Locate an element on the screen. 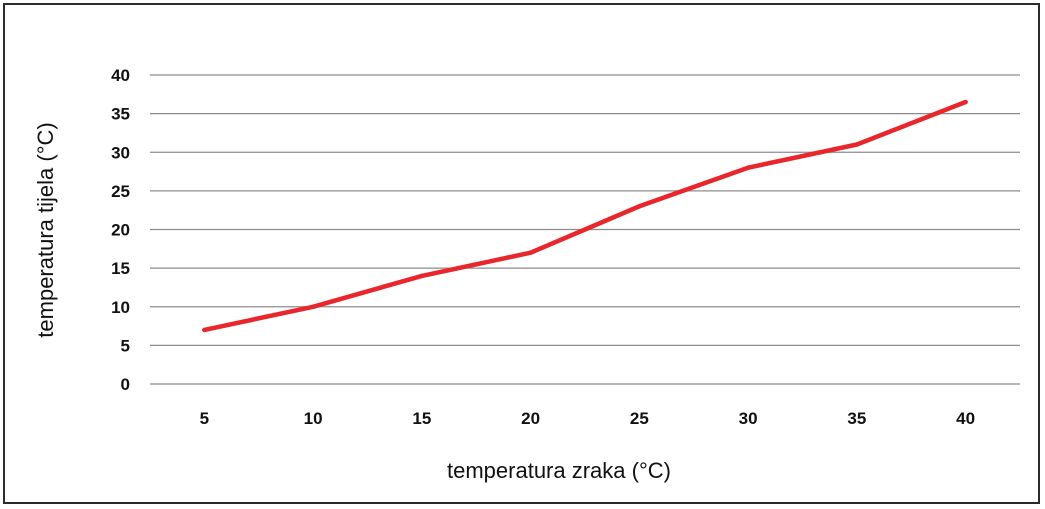 Image resolution: width=1045 pixels, height=509 pixels. y-tick-label: 40 is located at coordinates (120, 75).